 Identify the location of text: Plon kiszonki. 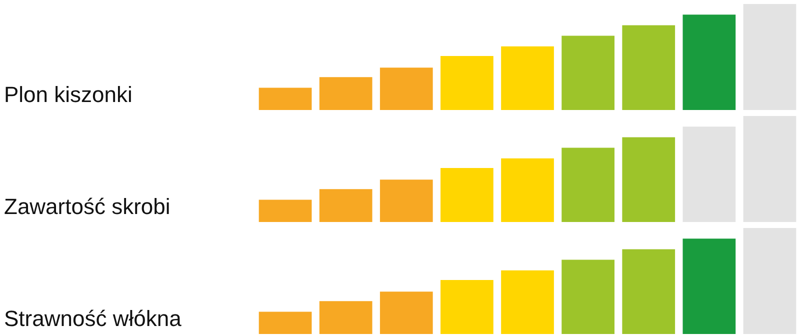
(68, 95).